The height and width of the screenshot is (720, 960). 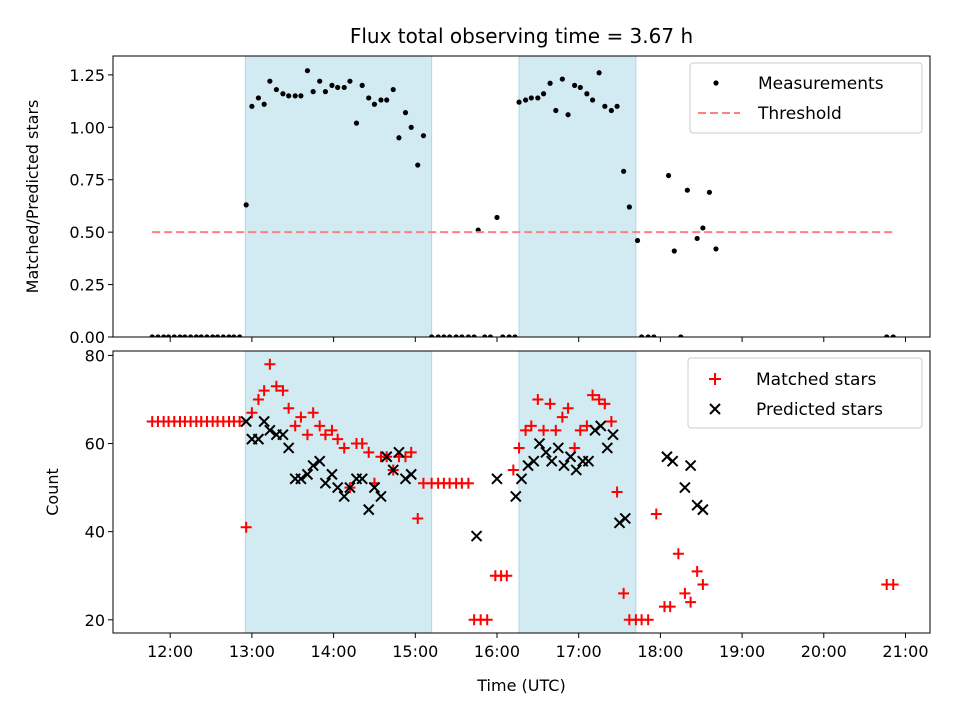 What do you see at coordinates (87, 75) in the screenshot?
I see `y-tick-label: 1.25` at bounding box center [87, 75].